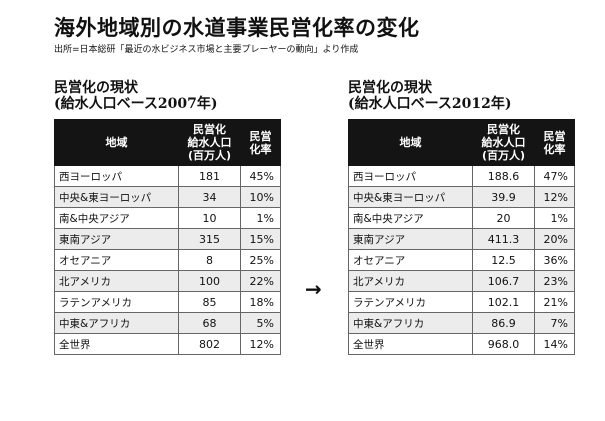 The height and width of the screenshot is (421, 605). I want to click on population-cell: 39.9, so click(503, 197).